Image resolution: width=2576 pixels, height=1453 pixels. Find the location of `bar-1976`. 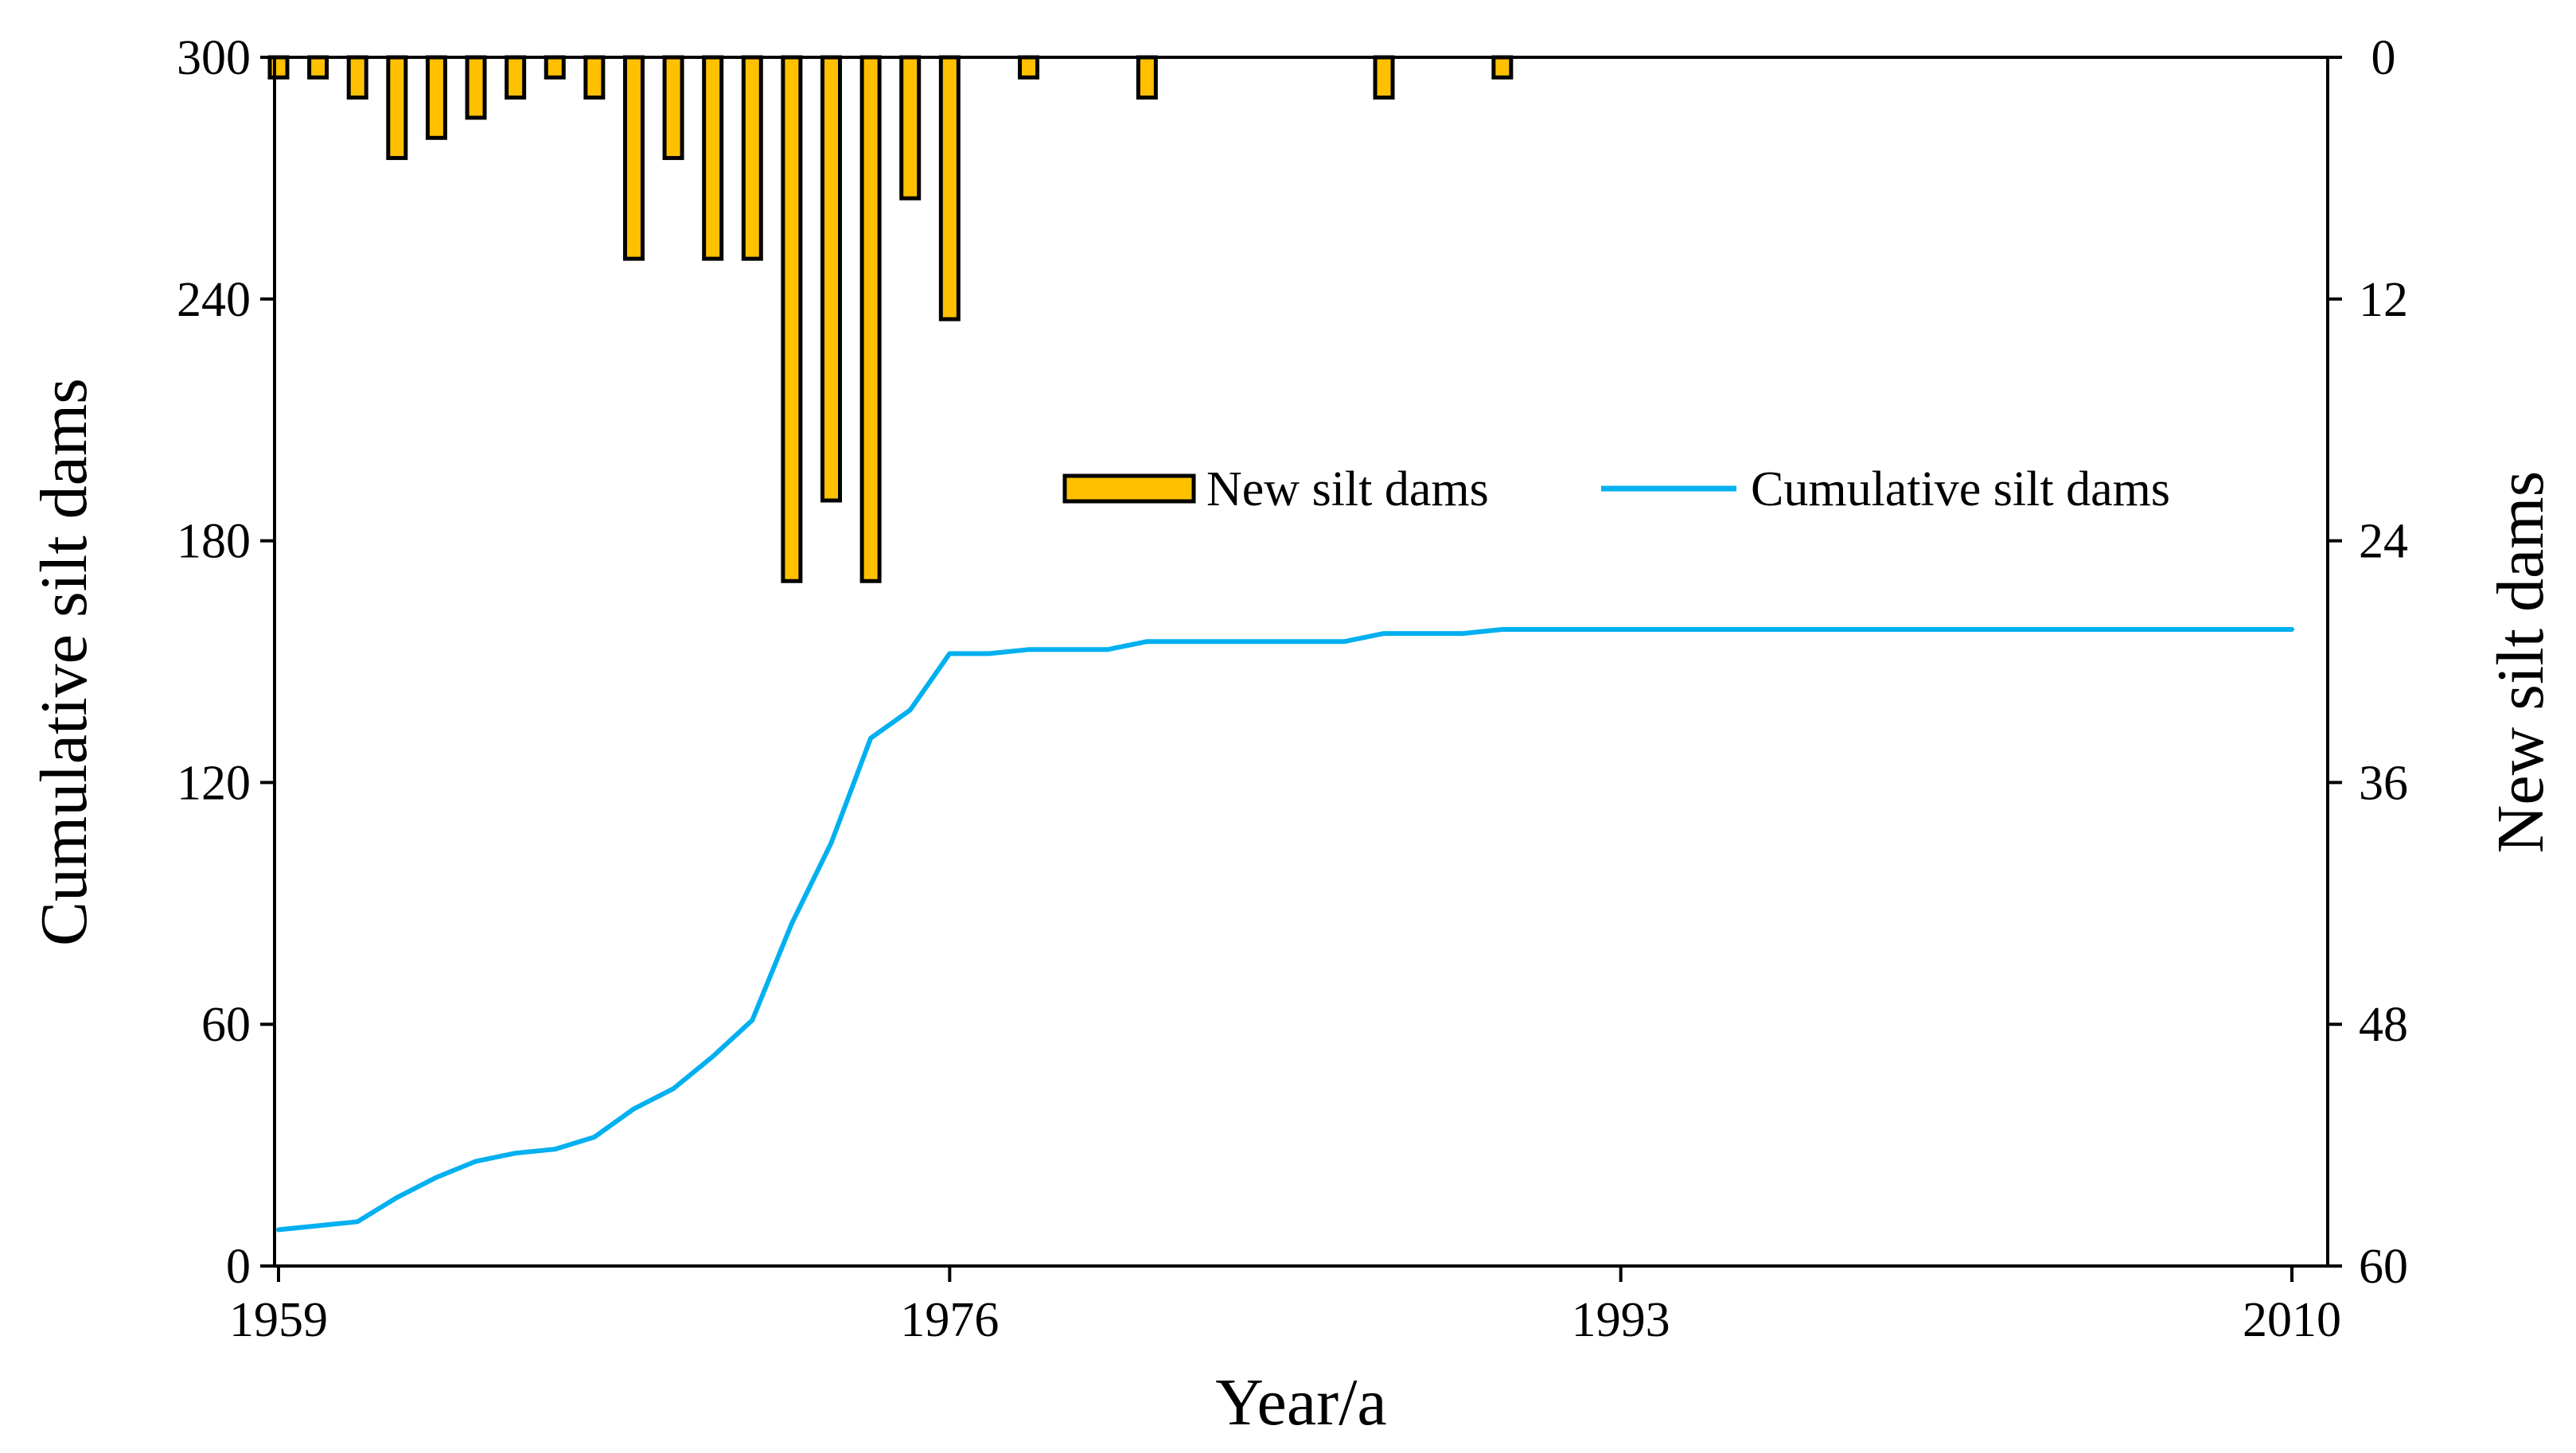

bar-1976 is located at coordinates (949, 188).